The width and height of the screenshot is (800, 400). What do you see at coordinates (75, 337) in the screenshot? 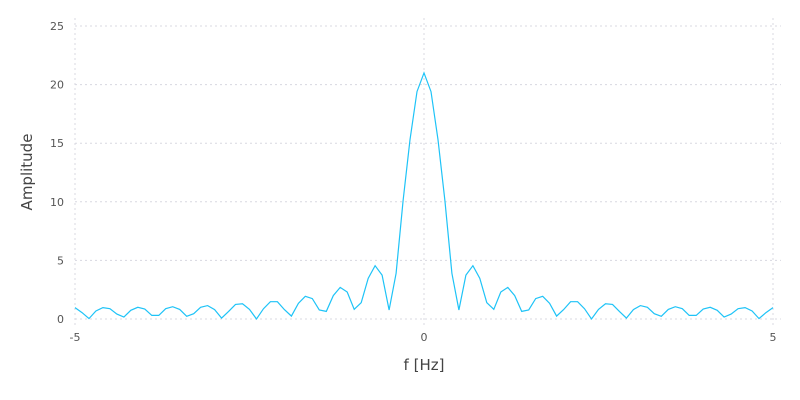
I see `x-tick-label: -5` at bounding box center [75, 337].